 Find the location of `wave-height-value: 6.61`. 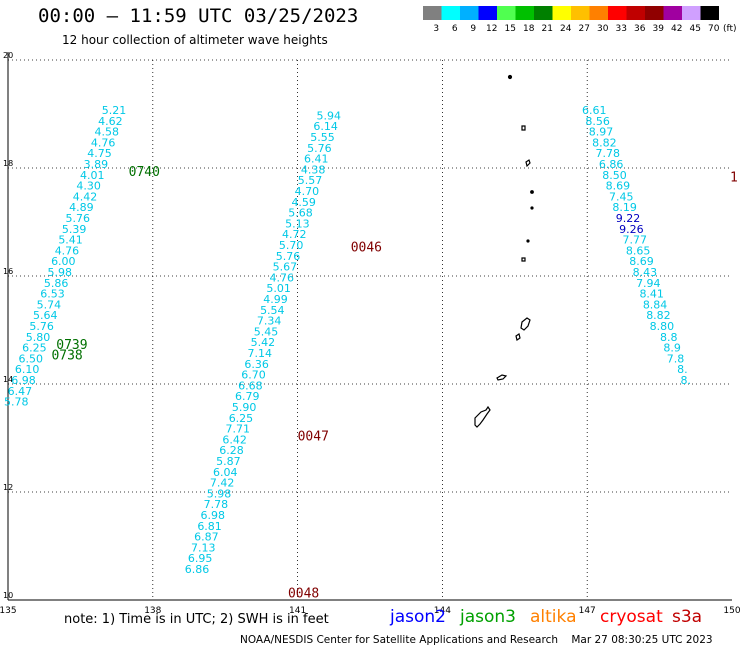

wave-height-value: 6.61 is located at coordinates (594, 110).